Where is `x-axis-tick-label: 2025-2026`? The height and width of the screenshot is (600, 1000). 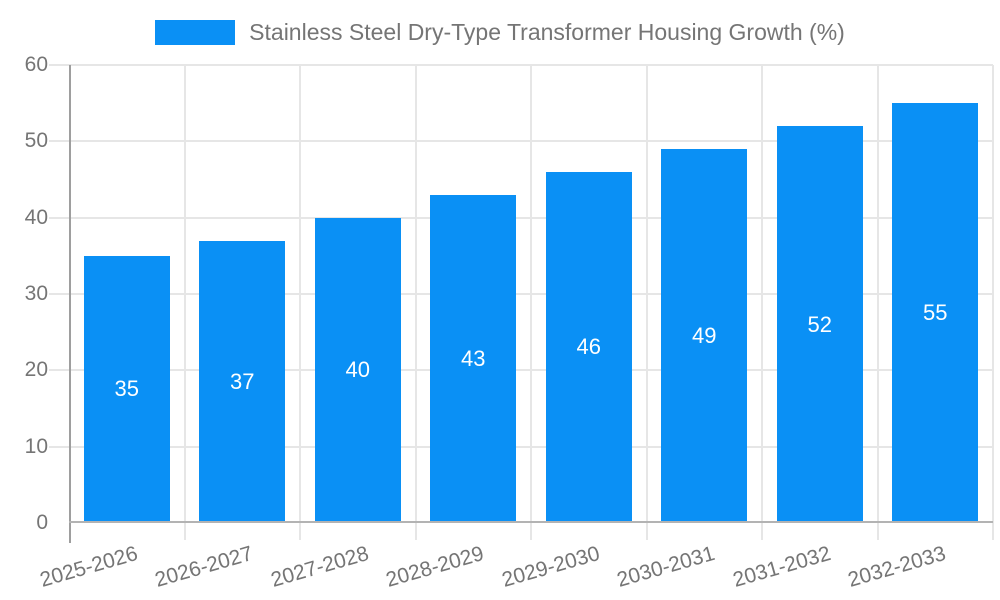 x-axis-tick-label: 2025-2026 is located at coordinates (89, 567).